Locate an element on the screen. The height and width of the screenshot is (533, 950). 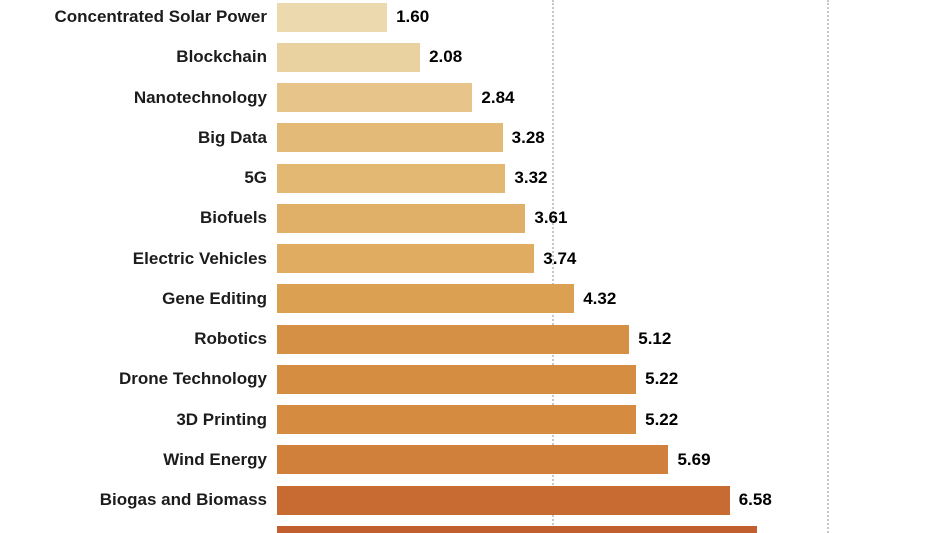
category-label: Biofuels is located at coordinates (233, 218).